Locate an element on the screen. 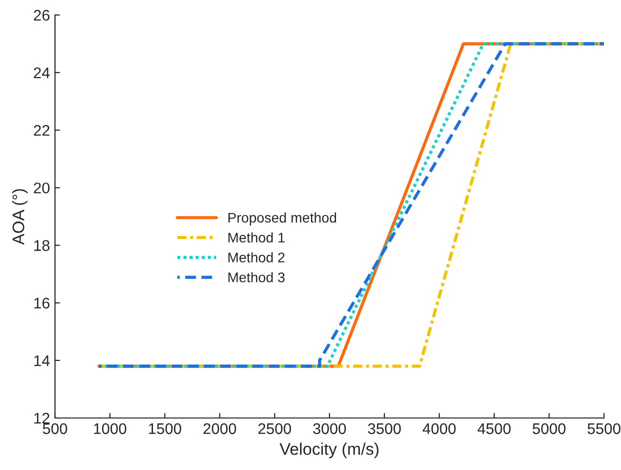 The height and width of the screenshot is (470, 621). x-tick-label: 3000 is located at coordinates (329, 428).